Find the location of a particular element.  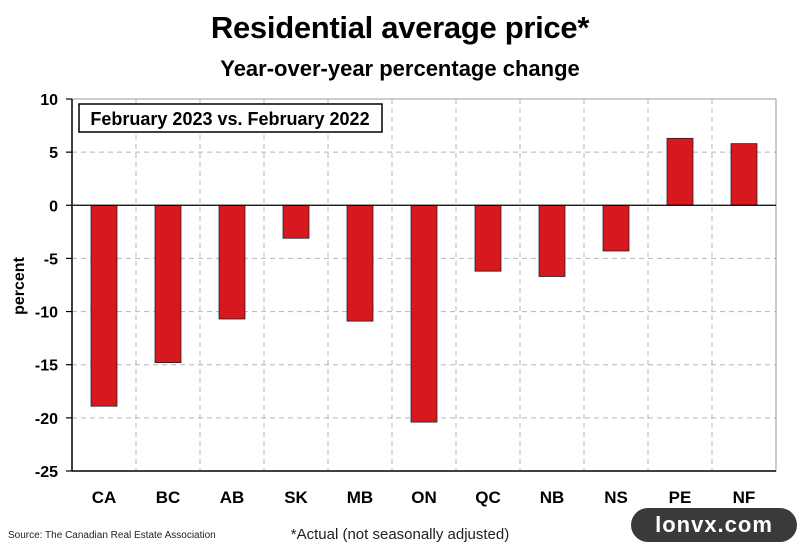

x-tick-label: NF is located at coordinates (744, 497).